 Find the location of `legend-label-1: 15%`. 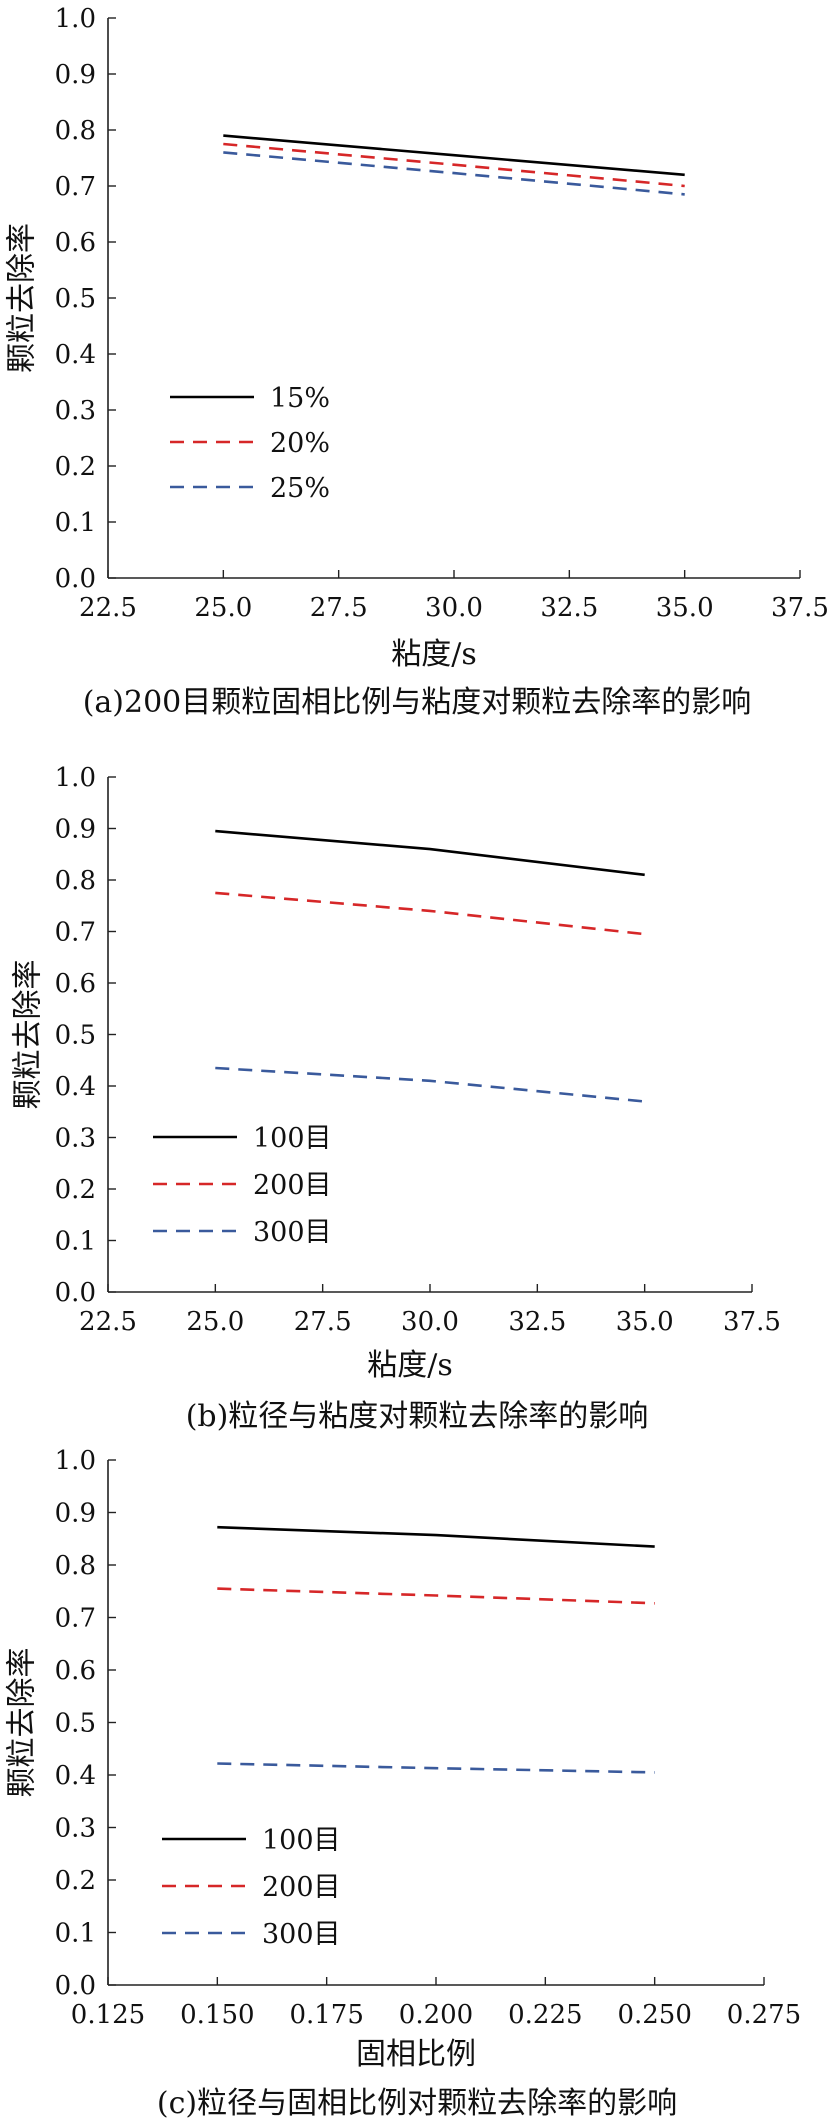

legend-label-1: 15% is located at coordinates (300, 398).